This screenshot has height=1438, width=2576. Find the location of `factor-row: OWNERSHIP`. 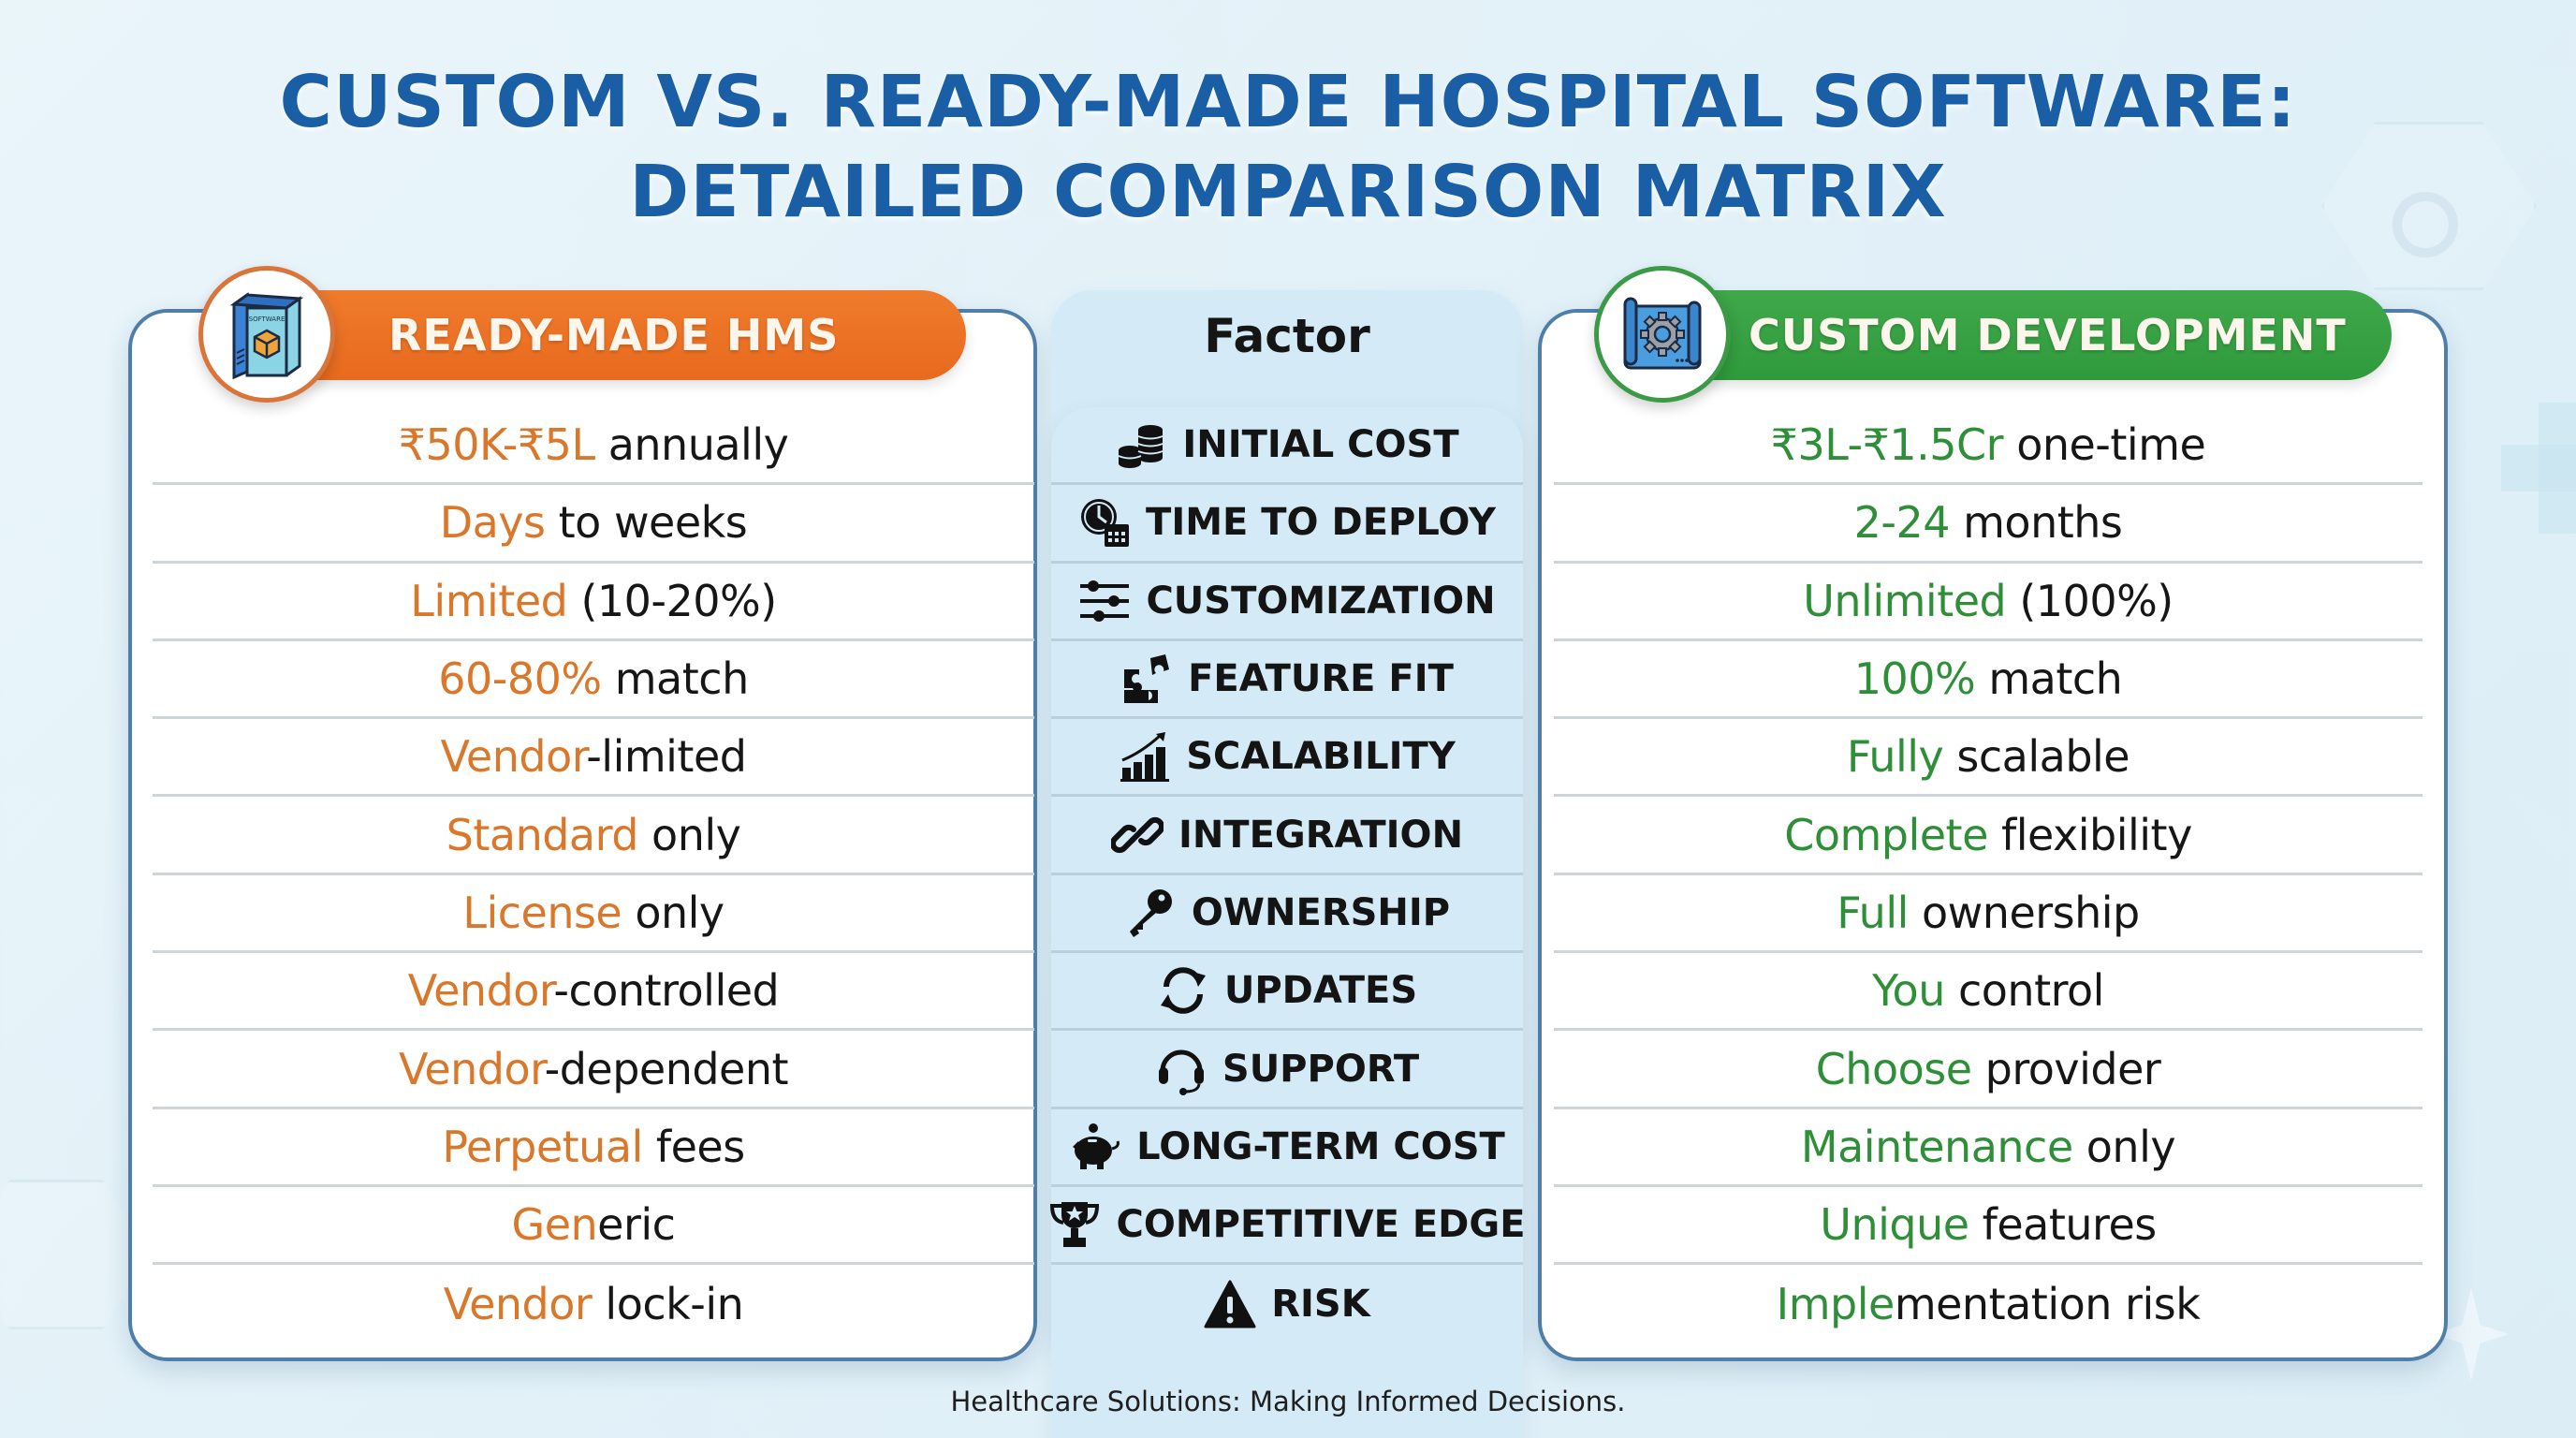

factor-row: OWNERSHIP is located at coordinates (1287, 914).